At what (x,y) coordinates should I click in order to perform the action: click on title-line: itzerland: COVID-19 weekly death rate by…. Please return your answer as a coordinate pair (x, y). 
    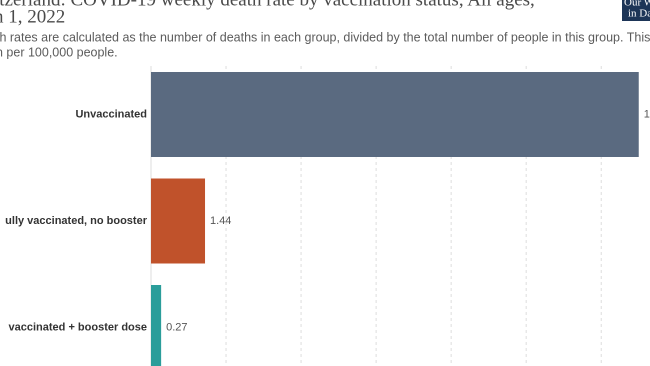
    Looking at the image, I should click on (267, 5).